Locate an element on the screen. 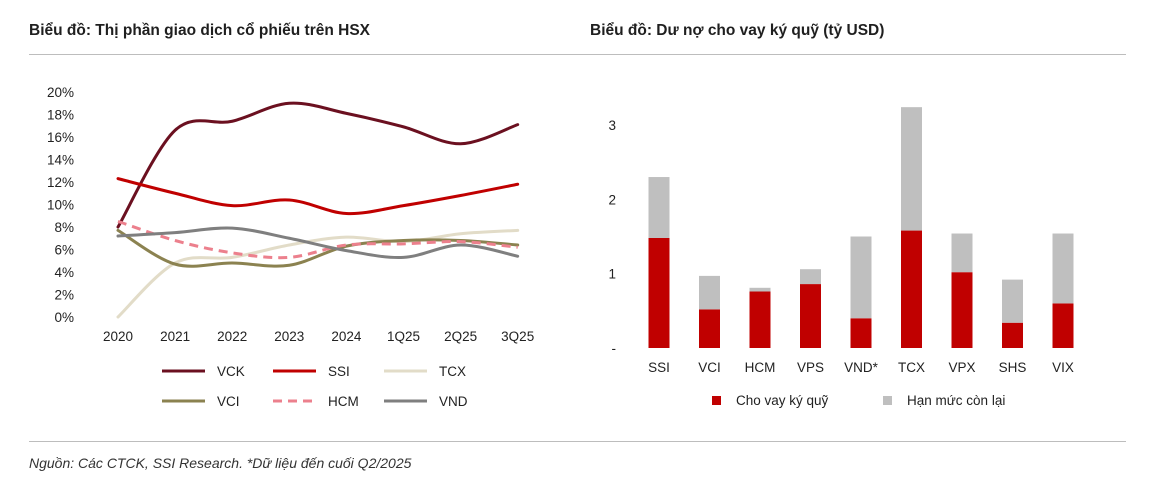  series-line-hcm is located at coordinates (317, 239).